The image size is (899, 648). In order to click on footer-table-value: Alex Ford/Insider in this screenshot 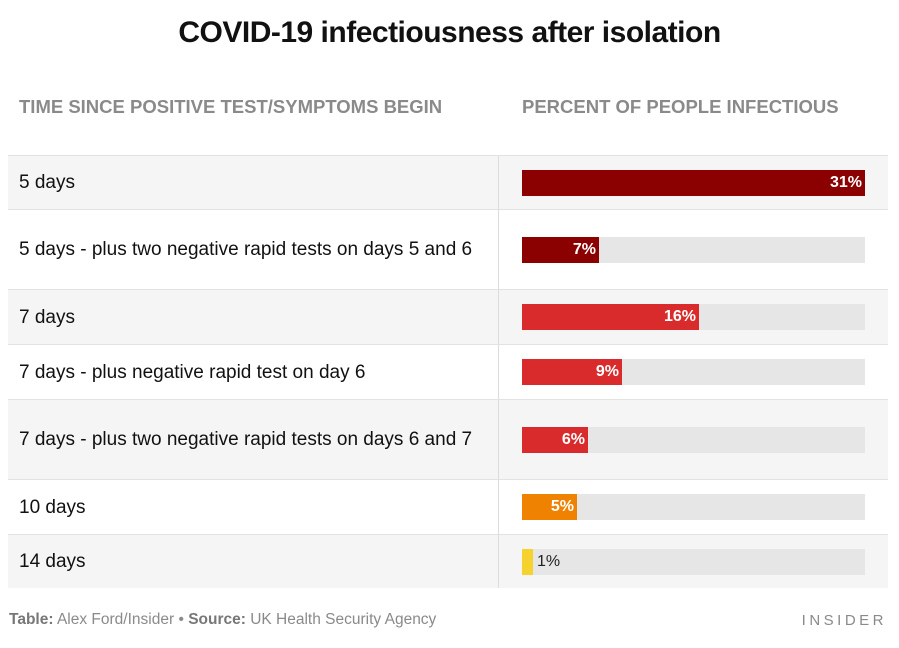, I will do `click(115, 619)`.